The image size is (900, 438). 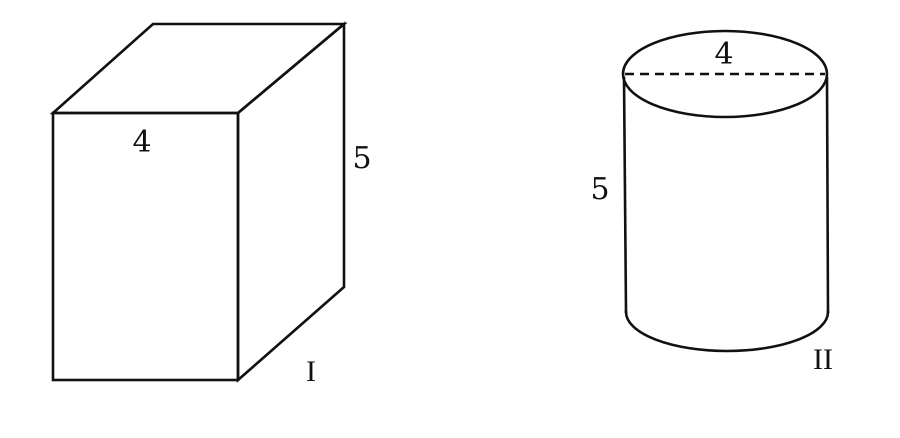 What do you see at coordinates (311, 371) in the screenshot?
I see `box-figure-name: I` at bounding box center [311, 371].